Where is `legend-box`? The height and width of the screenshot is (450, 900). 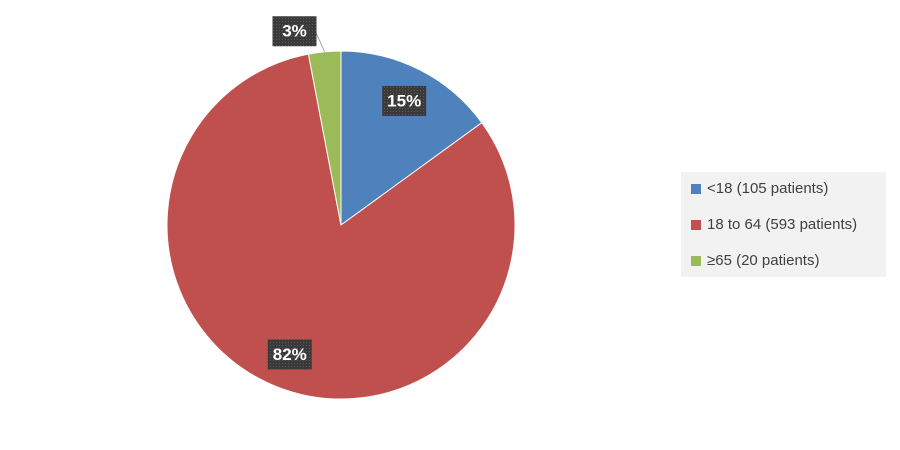
legend-box is located at coordinates (783, 224).